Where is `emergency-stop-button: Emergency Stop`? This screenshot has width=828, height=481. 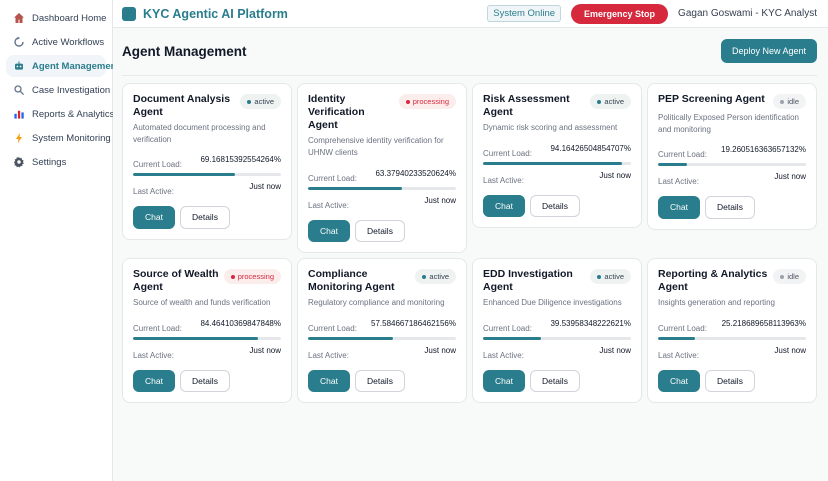
emergency-stop-button: Emergency Stop is located at coordinates (620, 13).